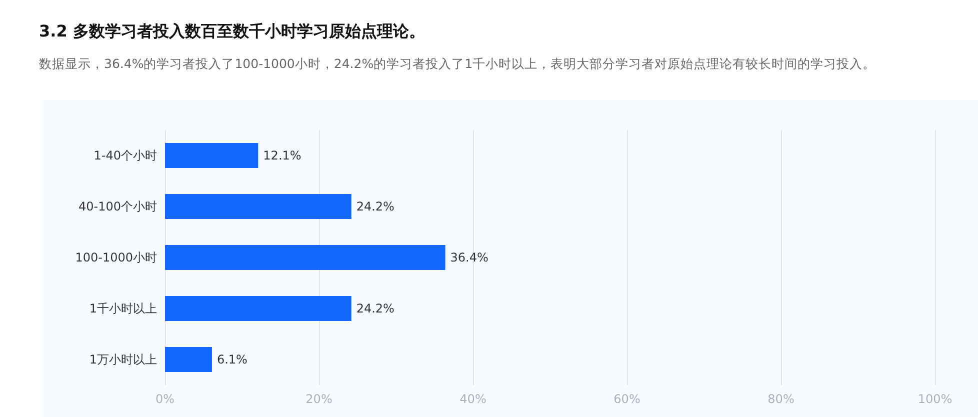 This screenshot has height=417, width=978. I want to click on data-label: 6.1%, so click(232, 359).